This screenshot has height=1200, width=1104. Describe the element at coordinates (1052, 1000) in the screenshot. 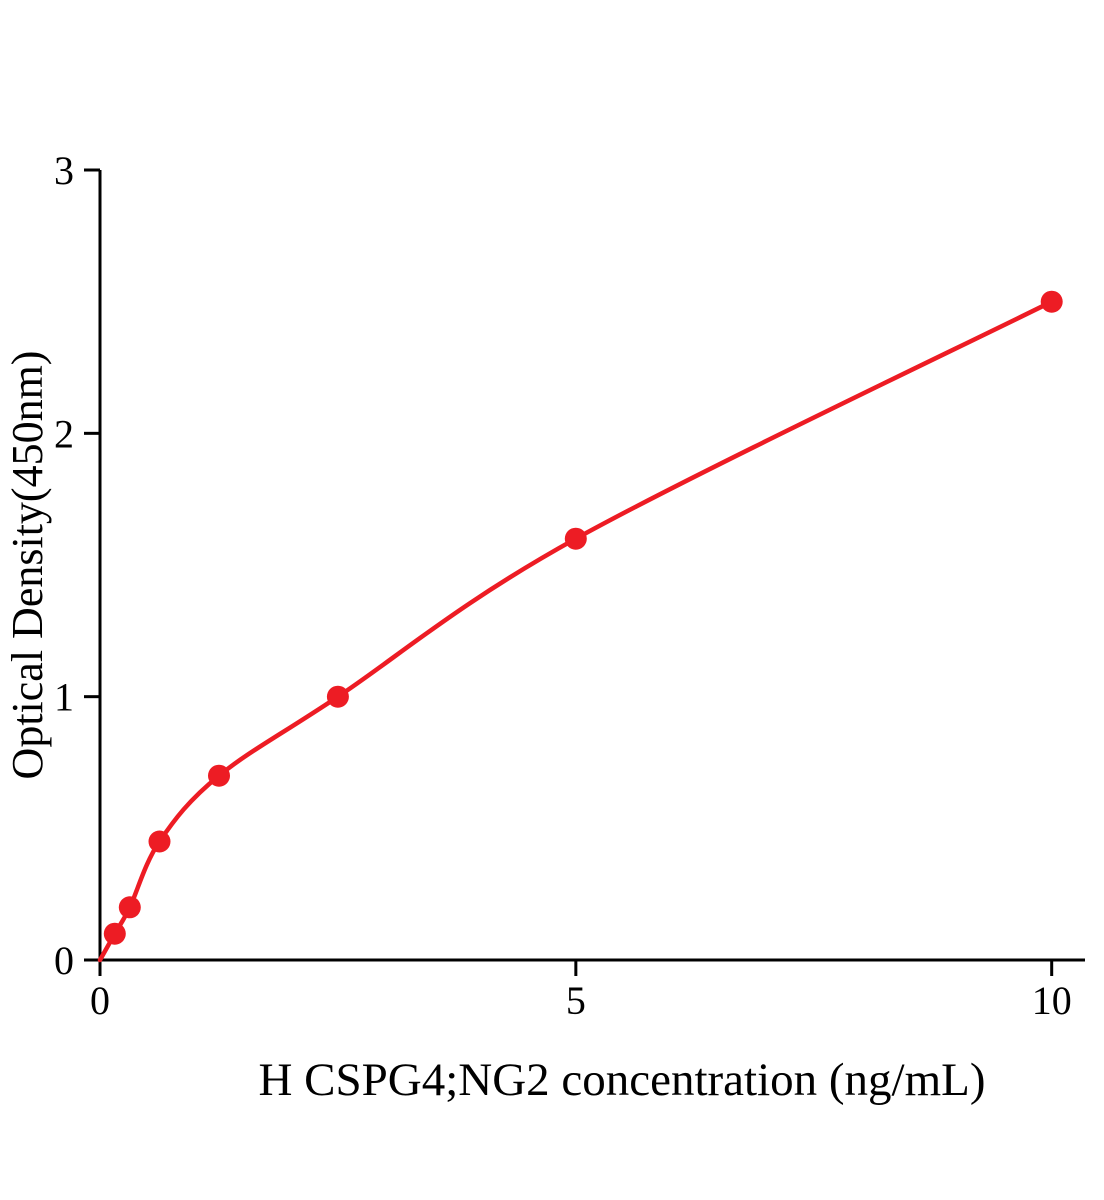

I see `x-tick-label: 10` at that location.